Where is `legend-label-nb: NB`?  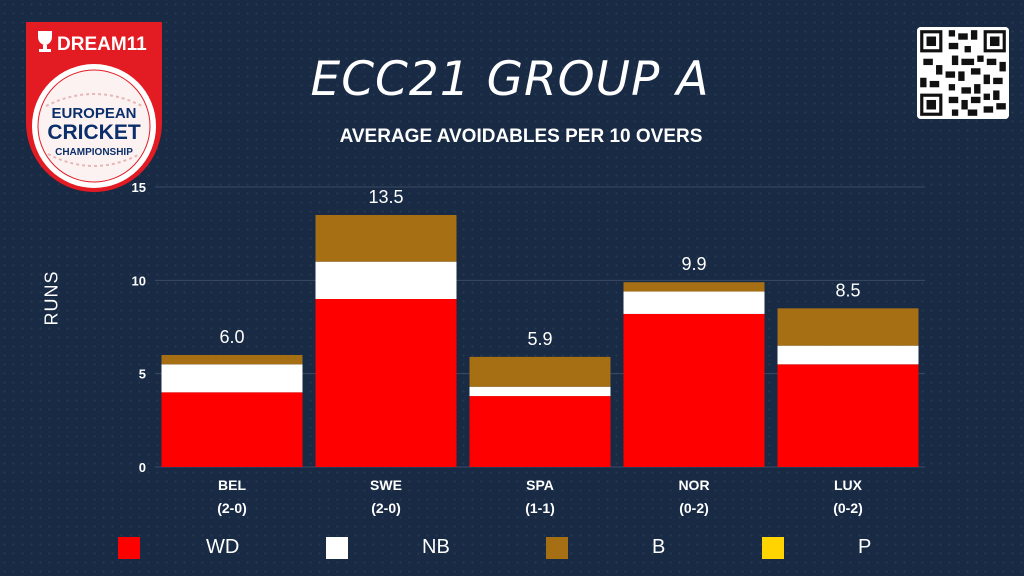 legend-label-nb: NB is located at coordinates (436, 547).